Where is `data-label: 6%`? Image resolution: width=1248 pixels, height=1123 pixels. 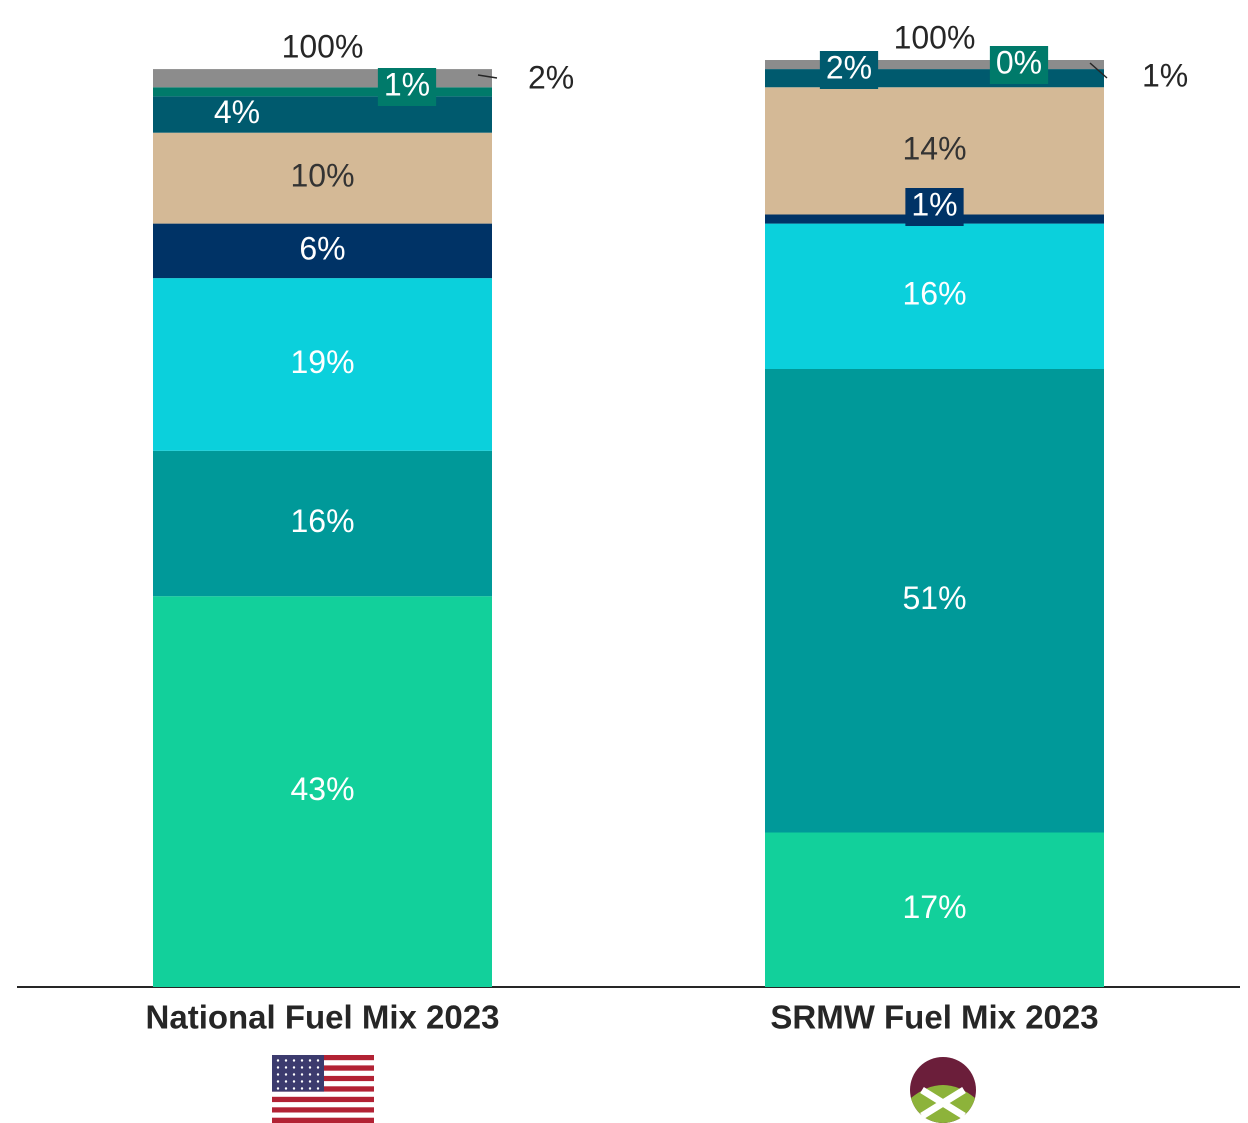
data-label: 6% is located at coordinates (322, 248).